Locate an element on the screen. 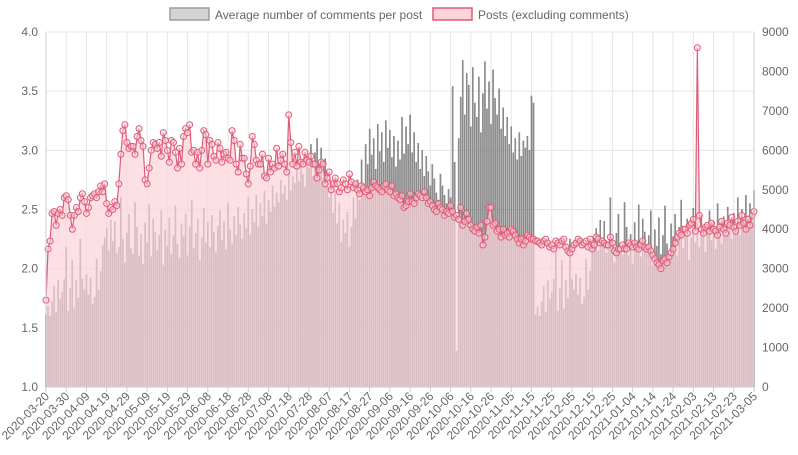  y-right-tick-label: 6000 is located at coordinates (775, 150).